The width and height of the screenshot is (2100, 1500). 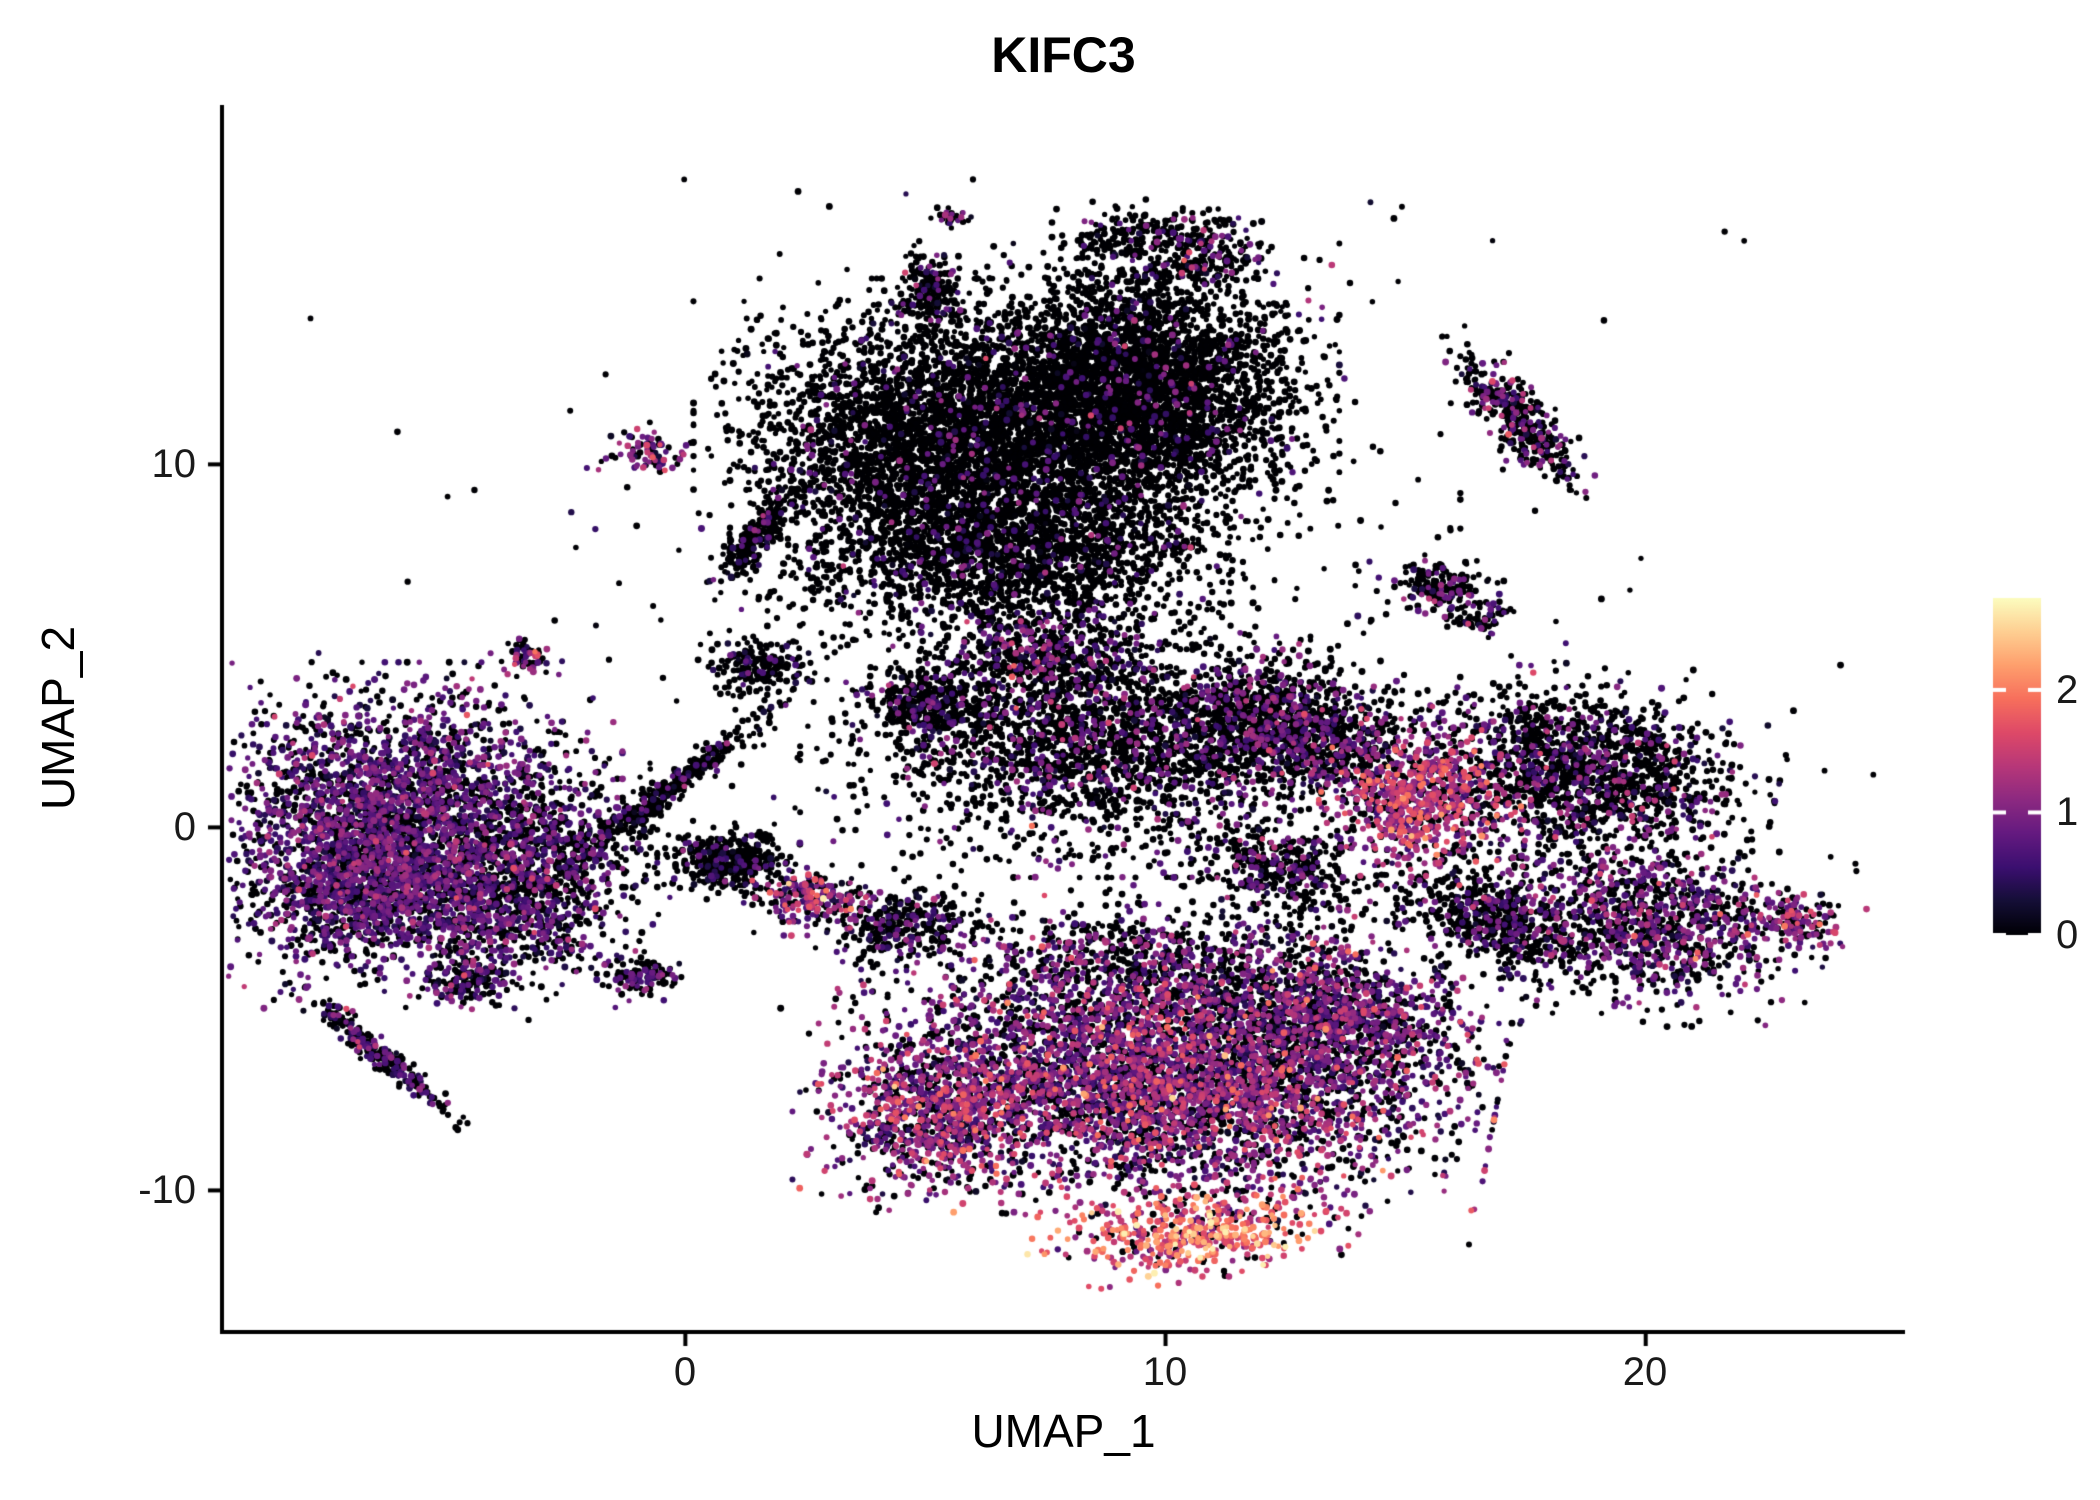 I want to click on plot-title: KIFC3, so click(x=1063, y=55).